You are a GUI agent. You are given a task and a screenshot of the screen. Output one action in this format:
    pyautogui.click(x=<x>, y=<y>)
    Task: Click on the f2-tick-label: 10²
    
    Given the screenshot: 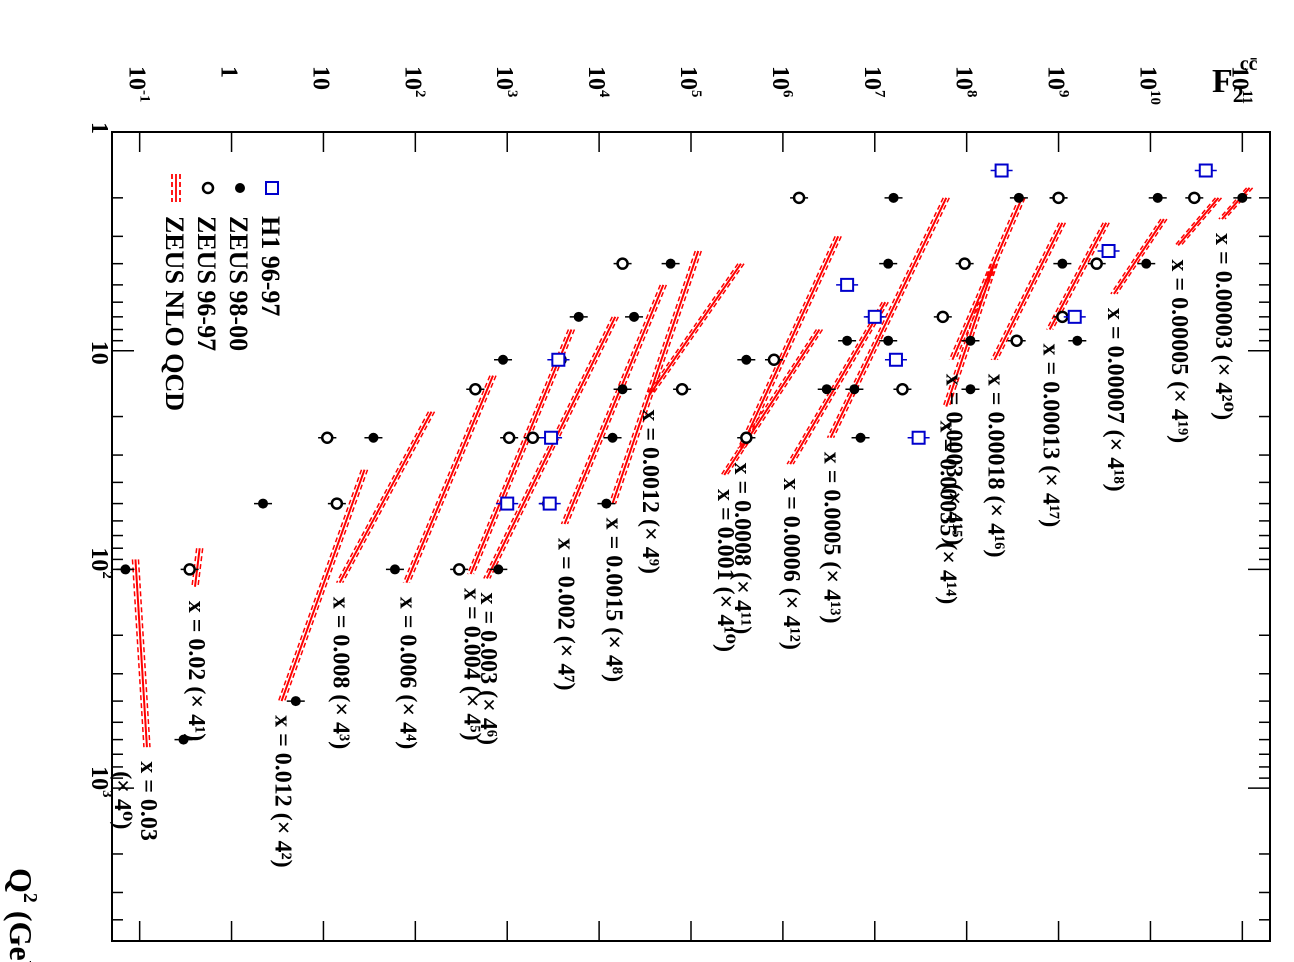 What is the action you would take?
    pyautogui.click(x=413, y=81)
    